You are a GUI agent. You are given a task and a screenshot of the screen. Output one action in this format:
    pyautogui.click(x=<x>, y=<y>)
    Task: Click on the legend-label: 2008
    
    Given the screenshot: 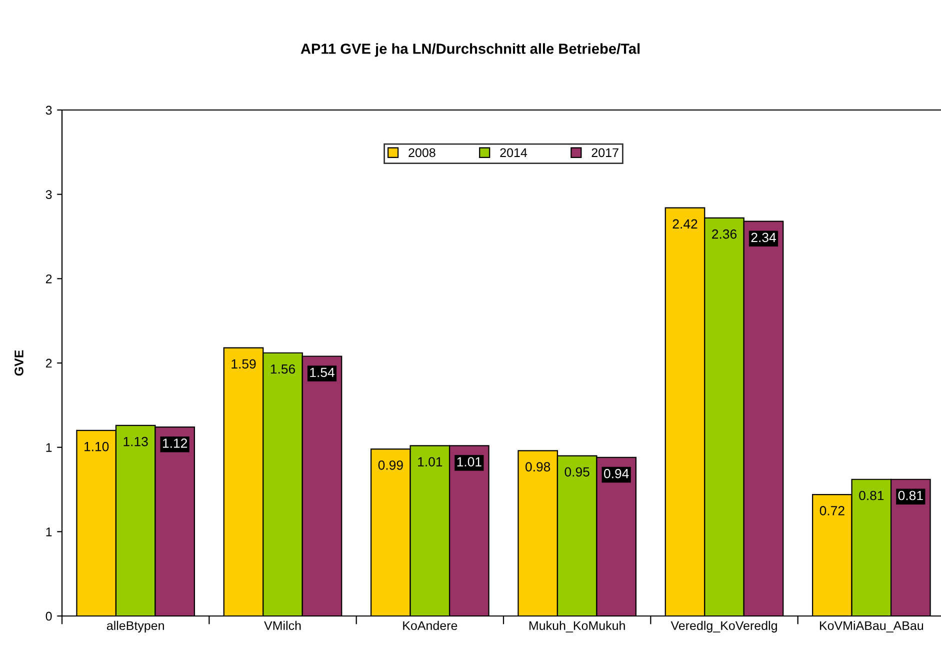 What is the action you would take?
    pyautogui.click(x=422, y=153)
    